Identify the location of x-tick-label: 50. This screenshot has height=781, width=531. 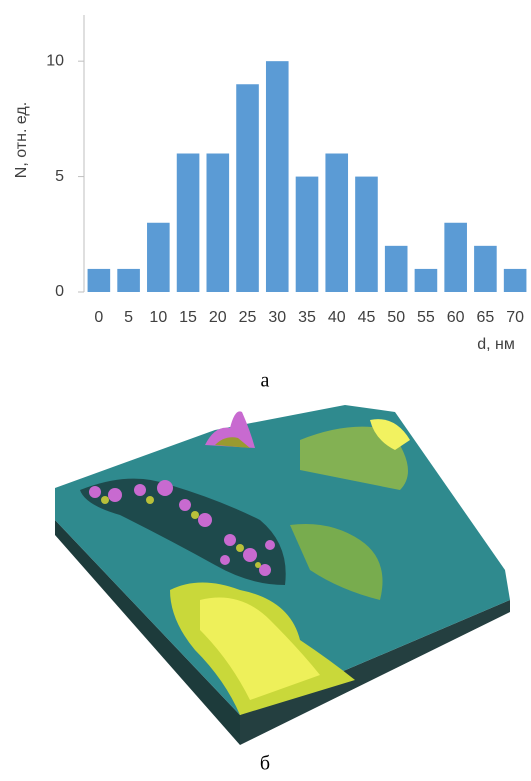
(396, 317).